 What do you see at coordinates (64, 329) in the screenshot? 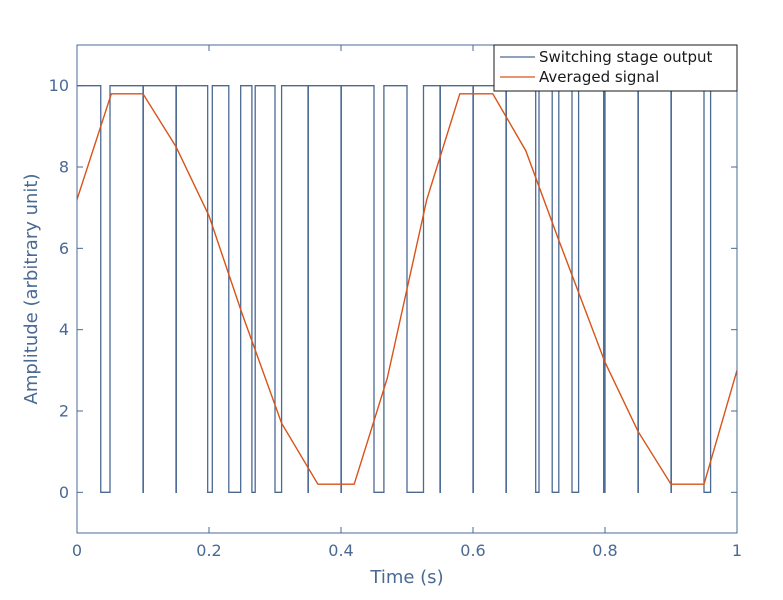
I see `y-tick-label: 4` at bounding box center [64, 329].